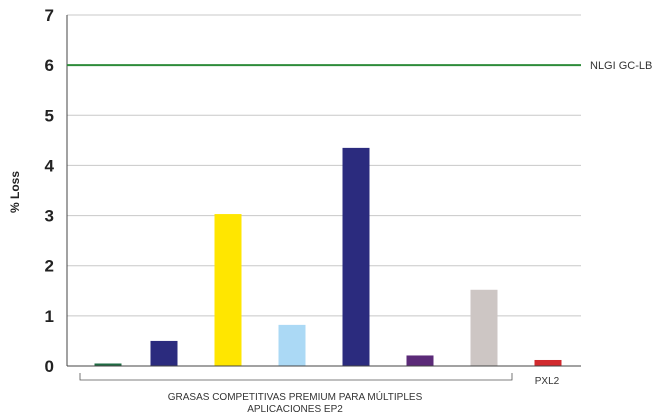  What do you see at coordinates (49, 316) in the screenshot?
I see `y-tick-label: 1` at bounding box center [49, 316].